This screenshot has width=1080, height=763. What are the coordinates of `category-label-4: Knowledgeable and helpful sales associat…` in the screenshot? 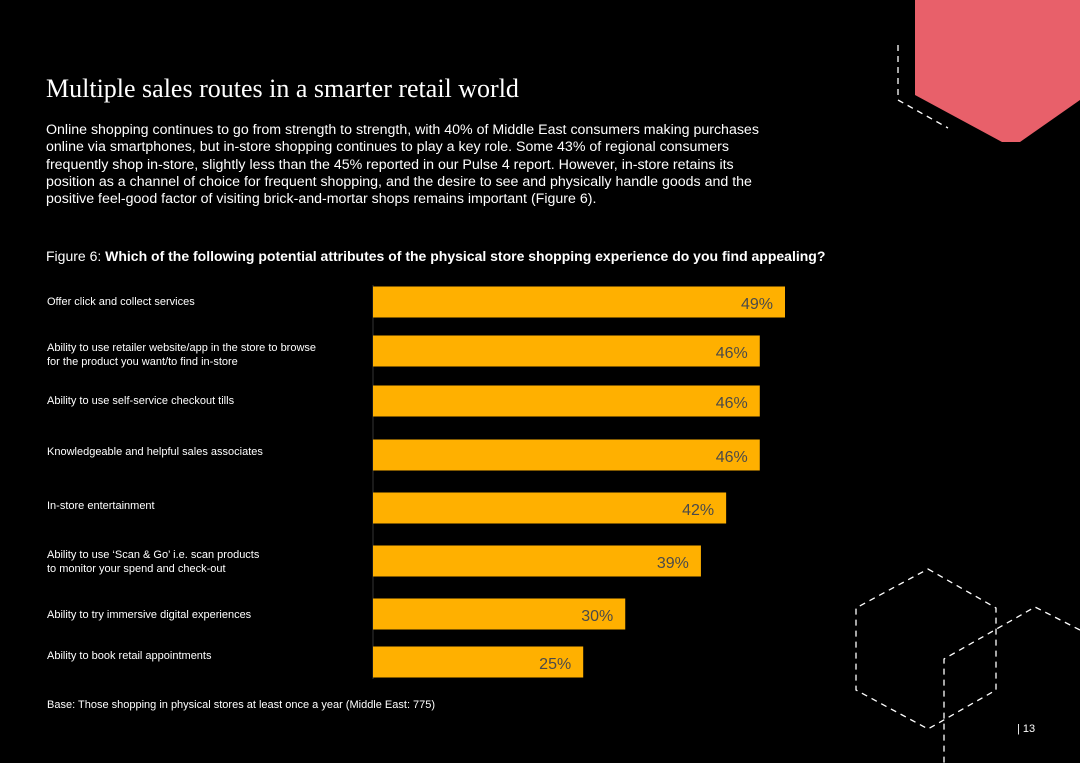 It's located at (155, 452).